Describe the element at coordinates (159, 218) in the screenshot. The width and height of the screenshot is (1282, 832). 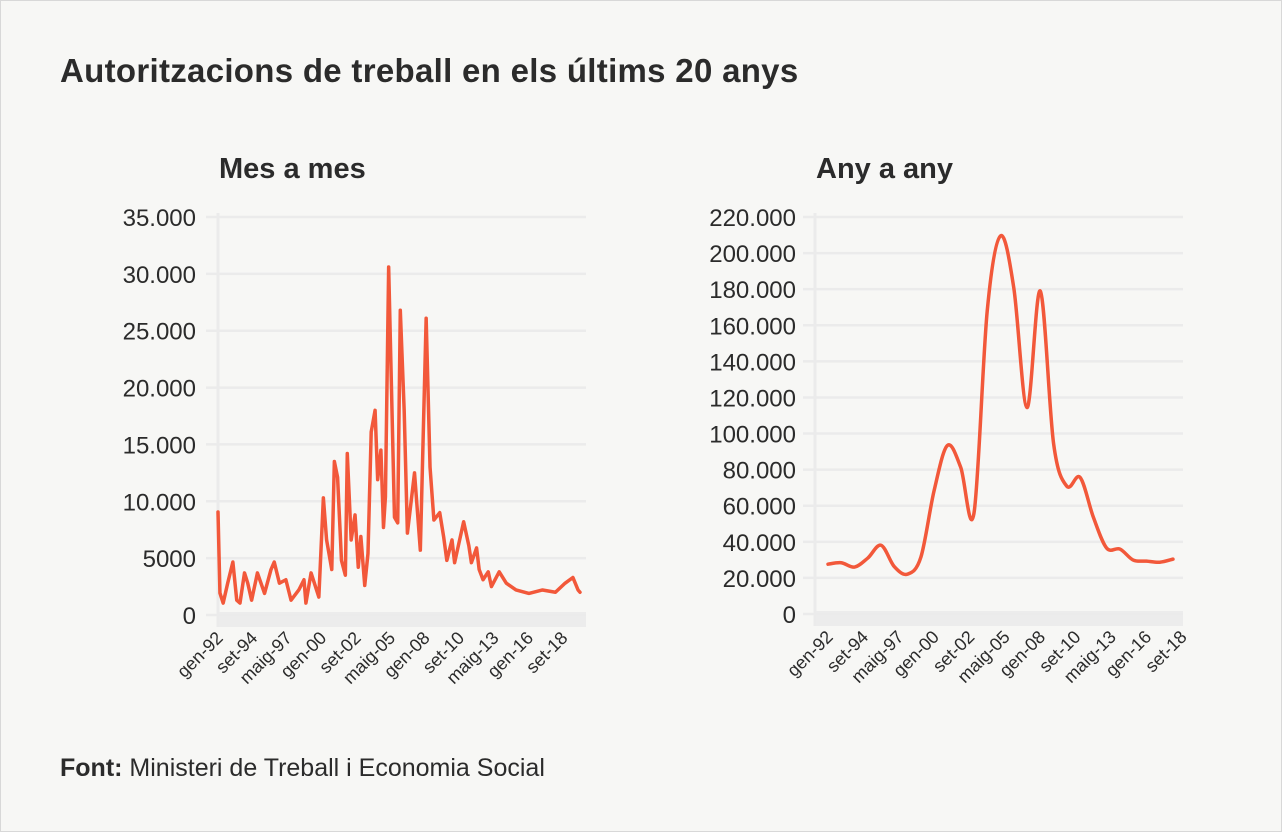
I see `monthly-y-tick-label: 35.000` at that location.